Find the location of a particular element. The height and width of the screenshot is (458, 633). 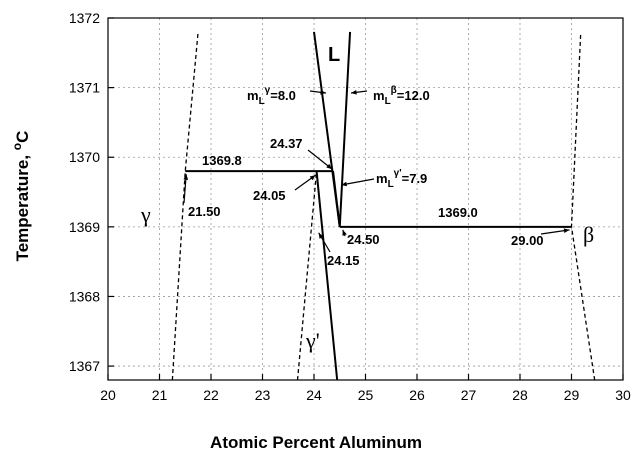

label-eutectic-lower: 1369.0 is located at coordinates (458, 212).